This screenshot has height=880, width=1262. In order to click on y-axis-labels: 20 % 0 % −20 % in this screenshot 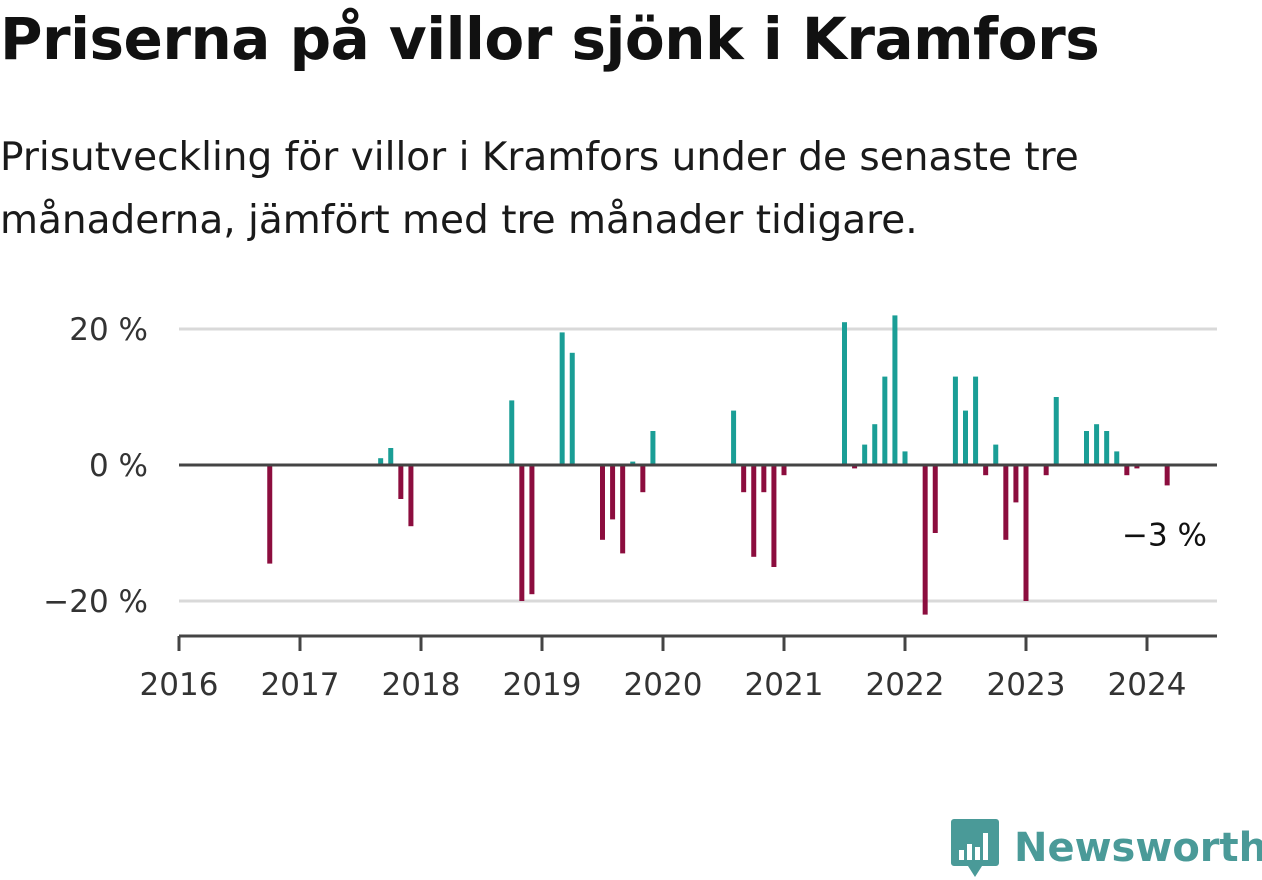, I will do `click(95, 466)`.